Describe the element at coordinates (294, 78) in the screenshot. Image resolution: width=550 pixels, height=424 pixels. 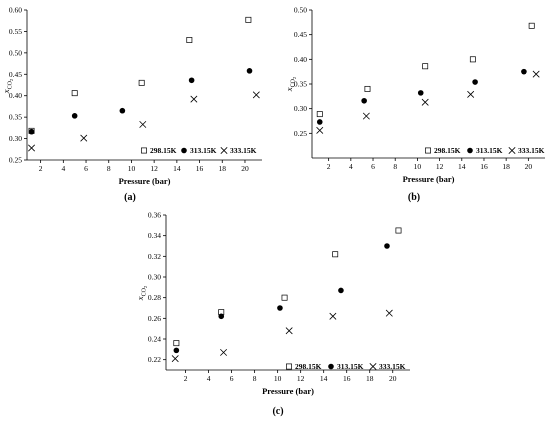
I see `y-axis-label-sub2: 2` at that location.